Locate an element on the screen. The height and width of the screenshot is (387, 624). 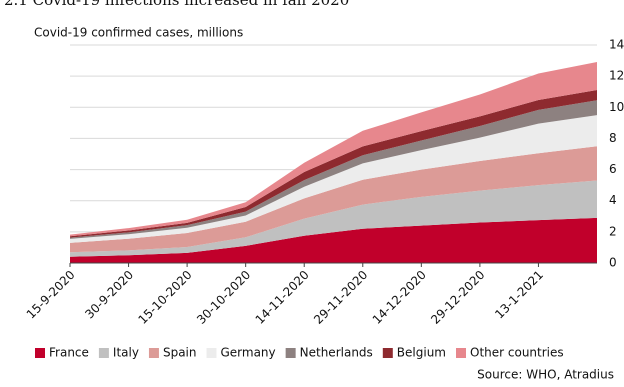
y-tick-label: 0 is located at coordinates (613, 263).